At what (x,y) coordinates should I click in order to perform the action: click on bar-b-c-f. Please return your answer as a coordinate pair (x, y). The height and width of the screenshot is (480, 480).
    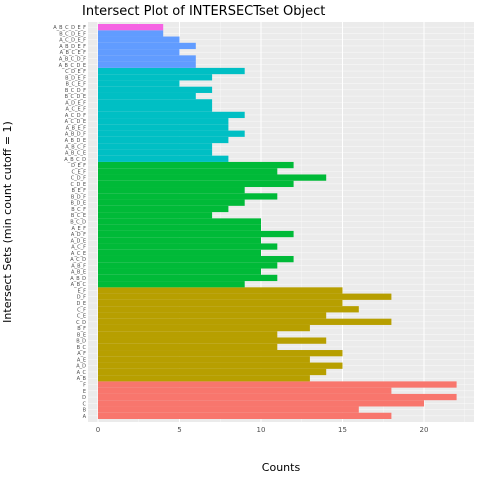
    Looking at the image, I should click on (163, 209).